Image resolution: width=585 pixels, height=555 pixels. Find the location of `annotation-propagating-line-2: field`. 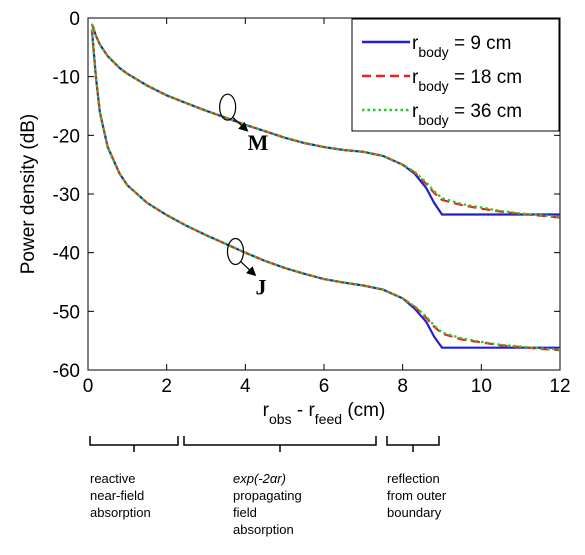

annotation-propagating-line-2: field is located at coordinates (245, 512).